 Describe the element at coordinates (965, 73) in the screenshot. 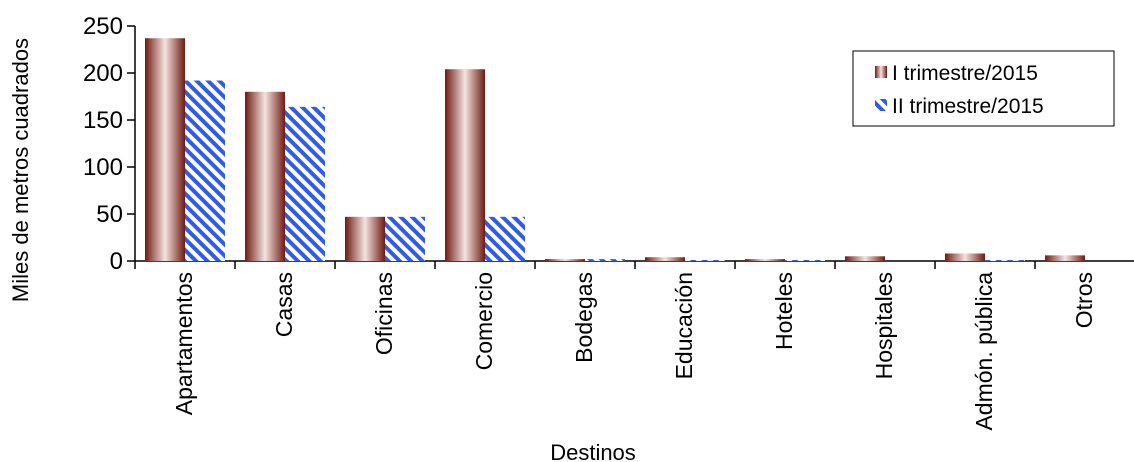

I see `legend-label-series-0: I trimestre/2015` at that location.